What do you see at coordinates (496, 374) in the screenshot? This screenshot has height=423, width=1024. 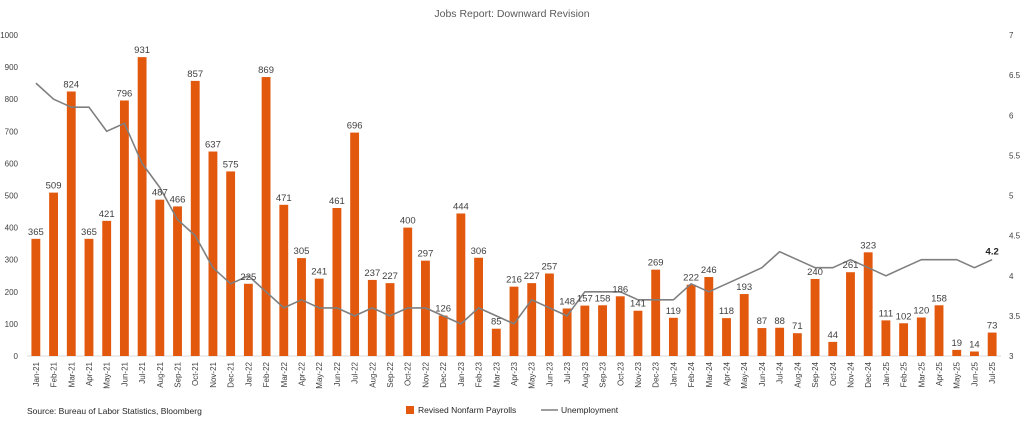 I see `x-tick-label: Mar-23` at bounding box center [496, 374].